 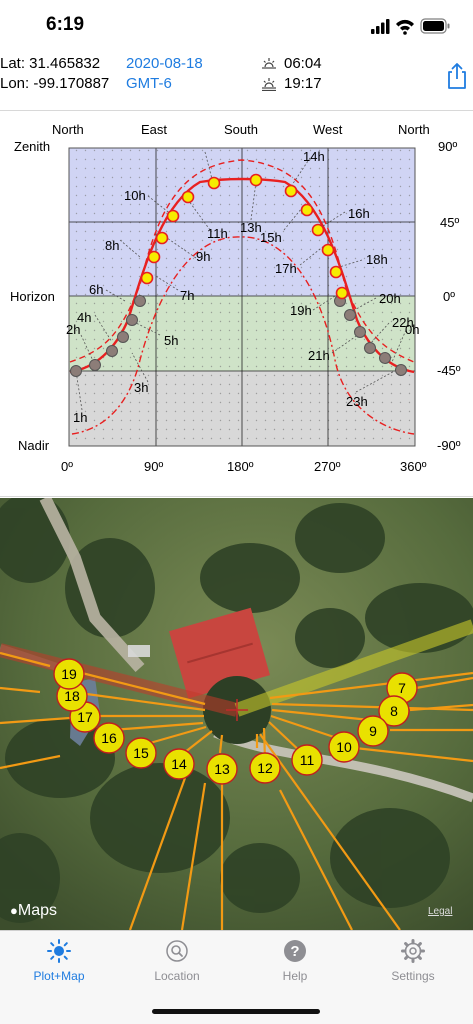 I want to click on hour-label-15: 15h, so click(x=271, y=237).